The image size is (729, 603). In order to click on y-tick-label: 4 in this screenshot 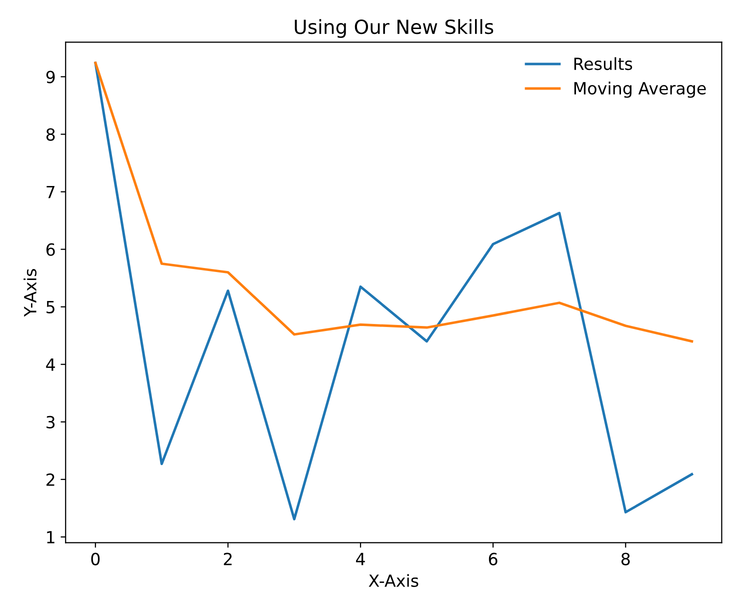, I will do `click(50, 364)`.